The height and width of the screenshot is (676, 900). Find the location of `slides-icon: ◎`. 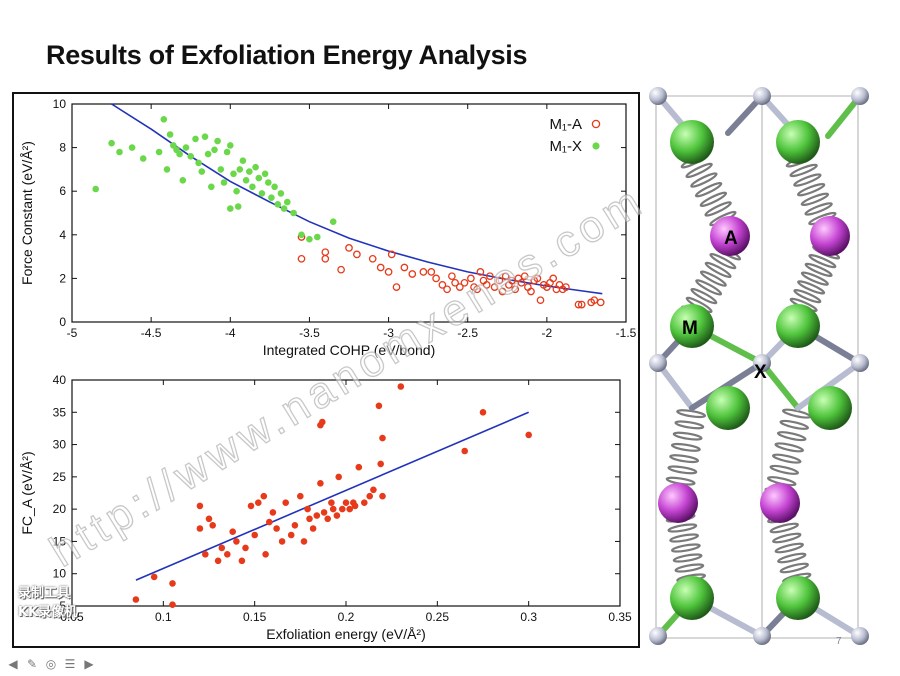

slides-icon: ◎ is located at coordinates (51, 664).